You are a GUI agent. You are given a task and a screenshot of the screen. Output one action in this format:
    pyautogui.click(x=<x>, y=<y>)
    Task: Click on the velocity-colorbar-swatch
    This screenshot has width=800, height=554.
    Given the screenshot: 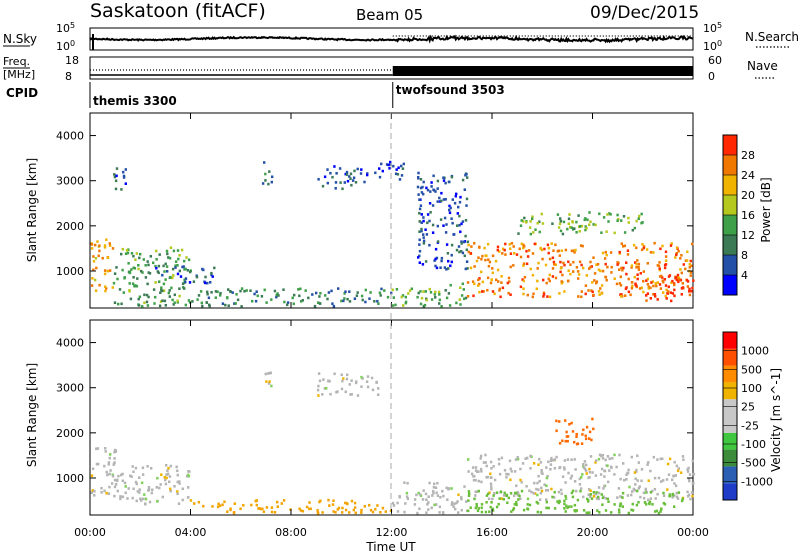 What is the action you would take?
    pyautogui.click(x=730, y=475)
    